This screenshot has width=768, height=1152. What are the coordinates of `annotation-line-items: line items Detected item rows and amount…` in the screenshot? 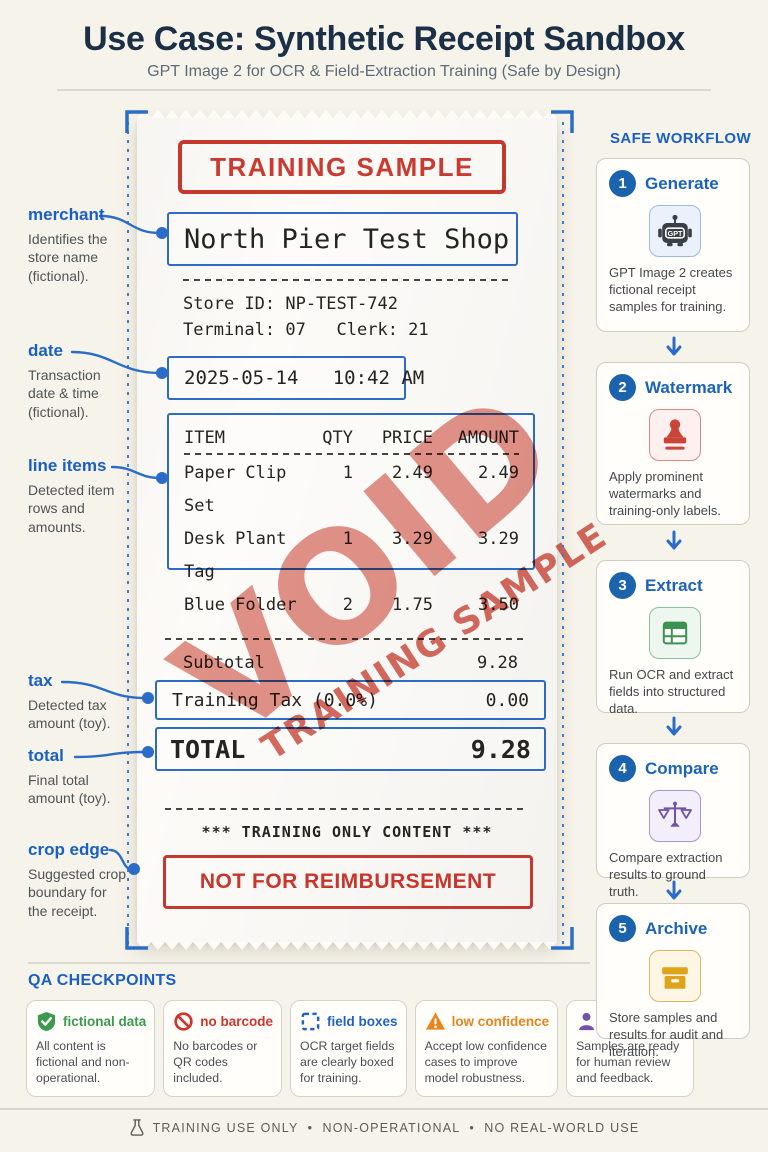 It's located at (78, 496).